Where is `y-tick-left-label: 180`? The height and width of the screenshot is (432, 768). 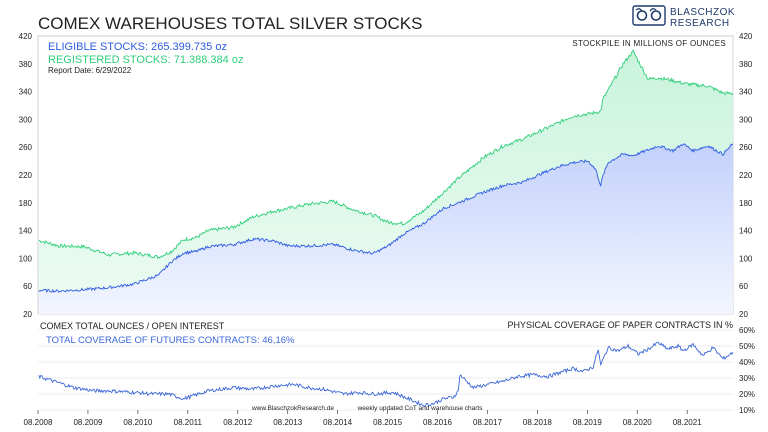 y-tick-left-label: 180 is located at coordinates (26, 203).